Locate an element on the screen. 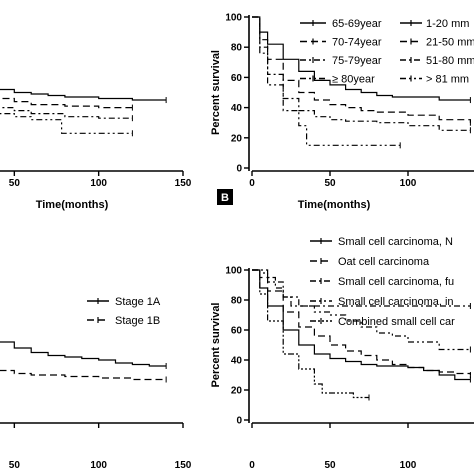 The width and height of the screenshot is (474, 474). legend-label: 75-79year is located at coordinates (357, 61).